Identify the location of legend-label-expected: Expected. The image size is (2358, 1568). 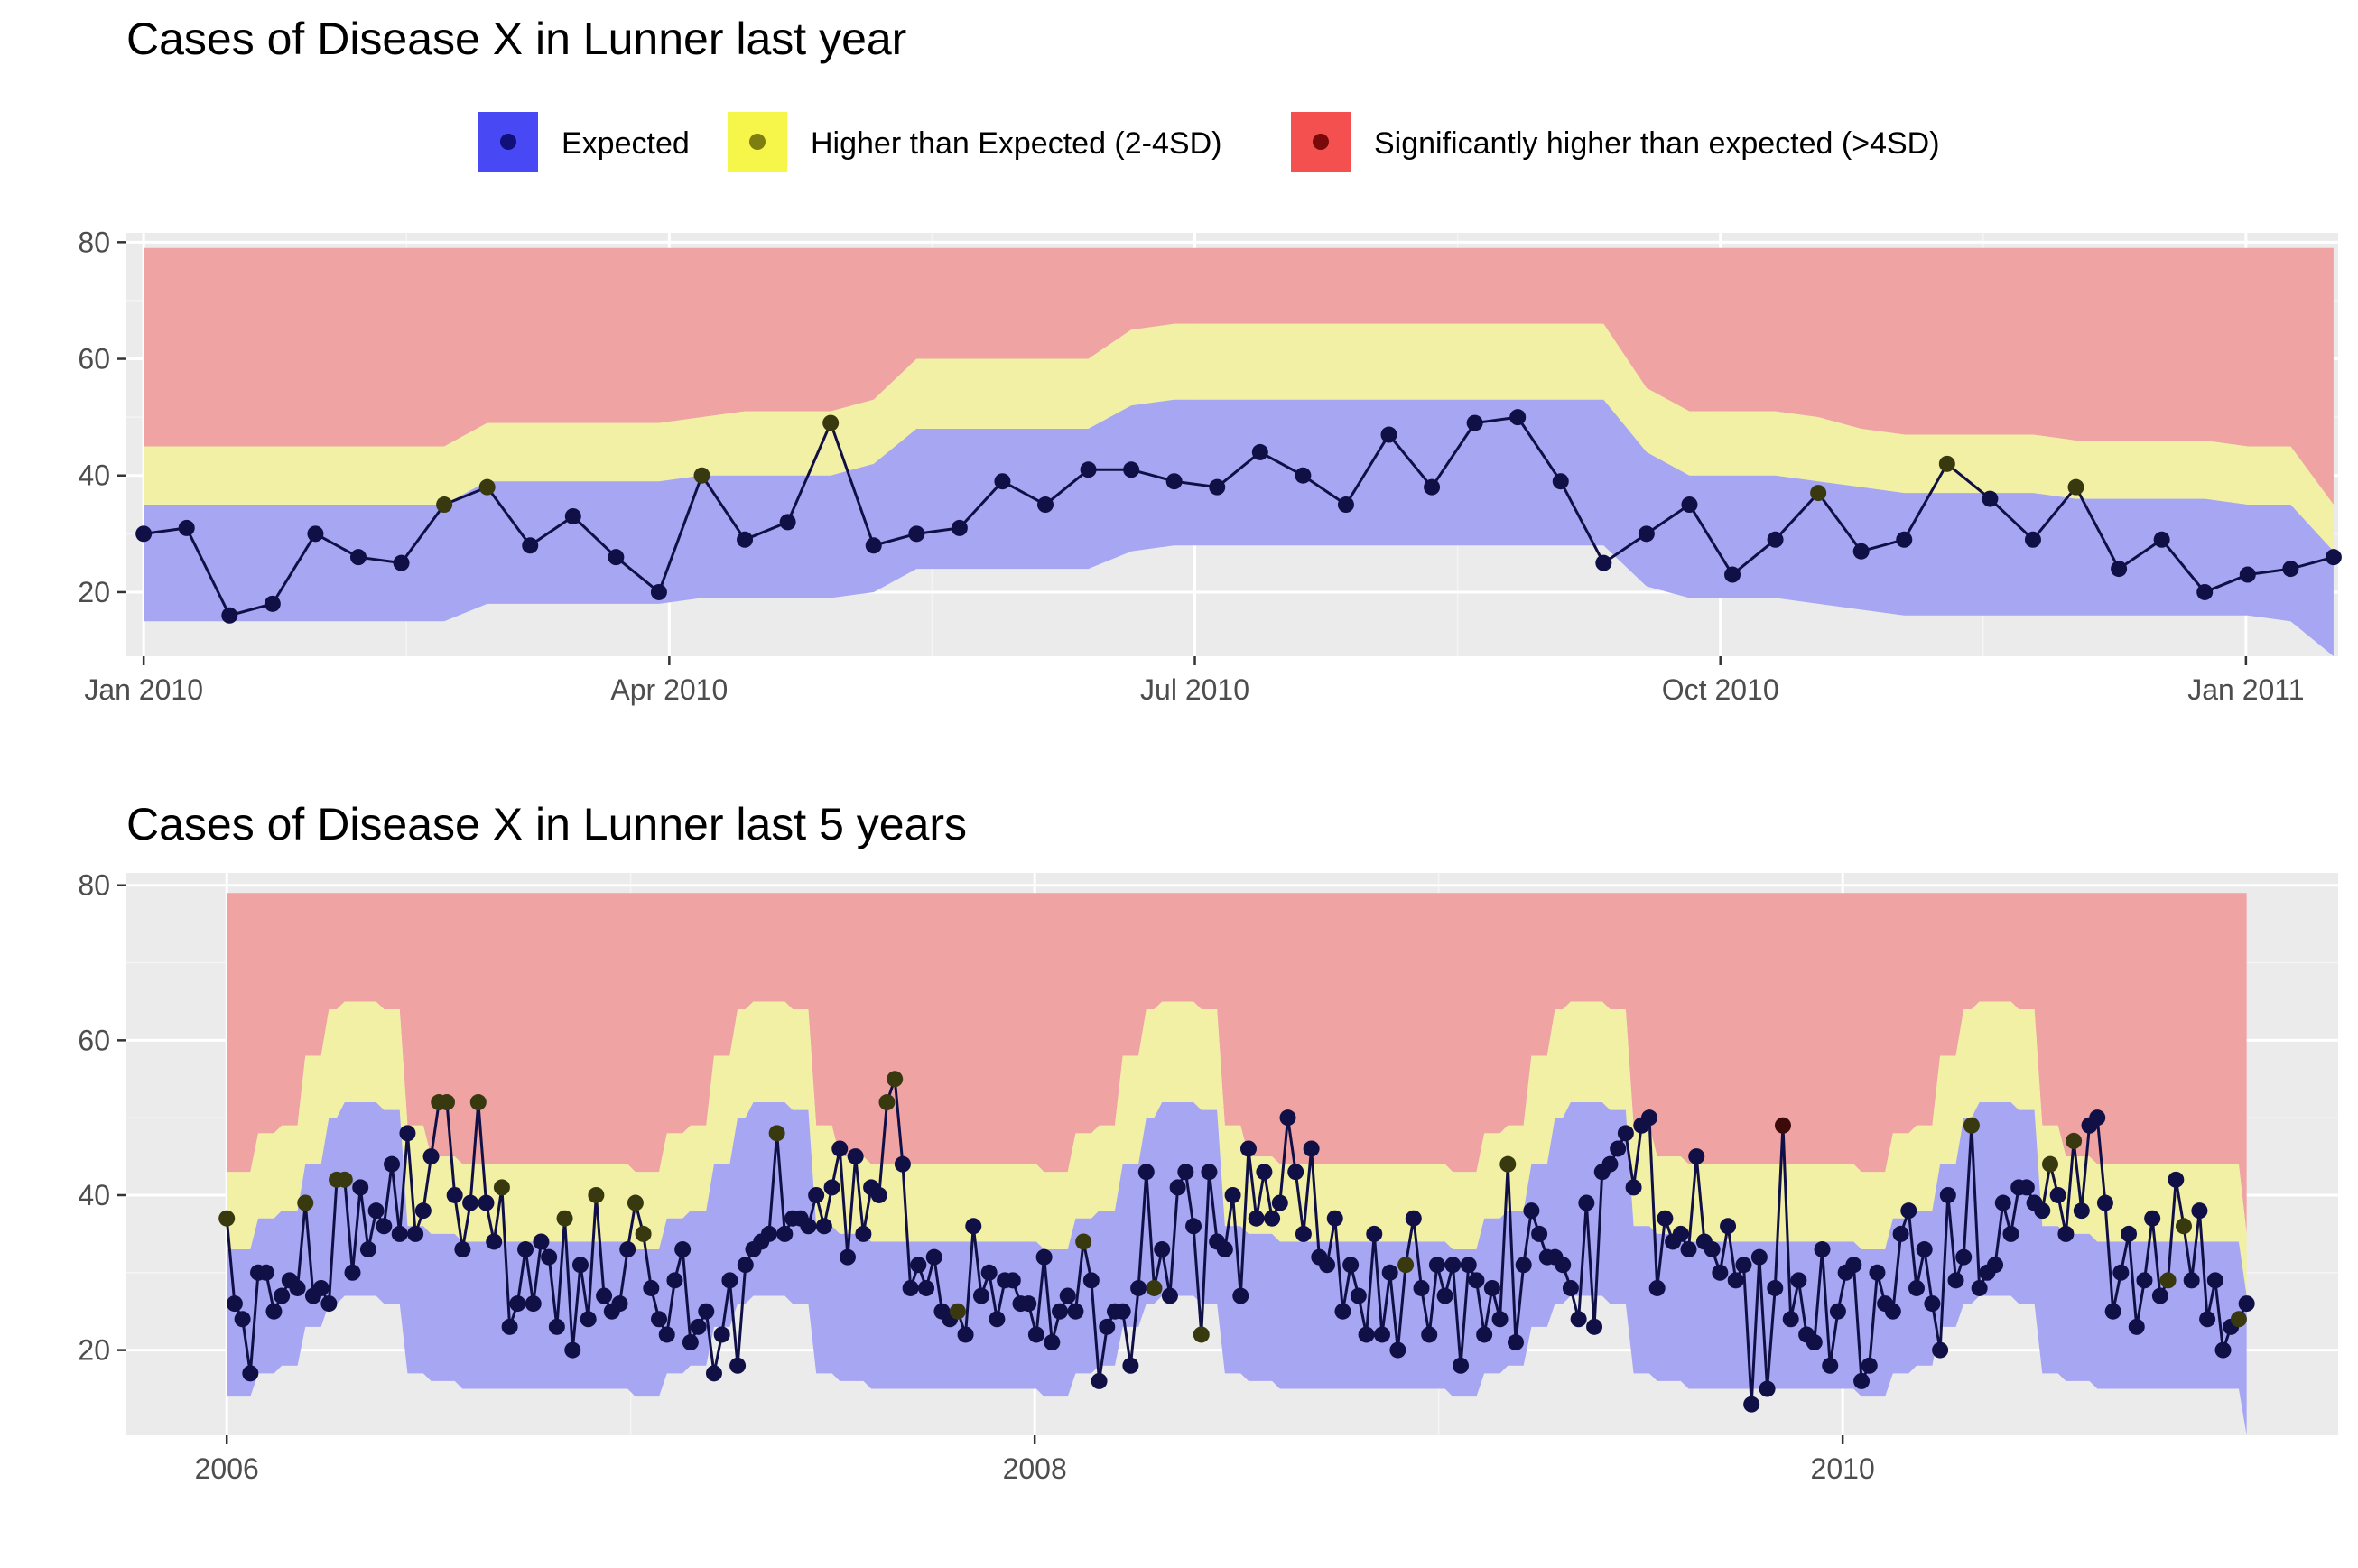
(626, 143).